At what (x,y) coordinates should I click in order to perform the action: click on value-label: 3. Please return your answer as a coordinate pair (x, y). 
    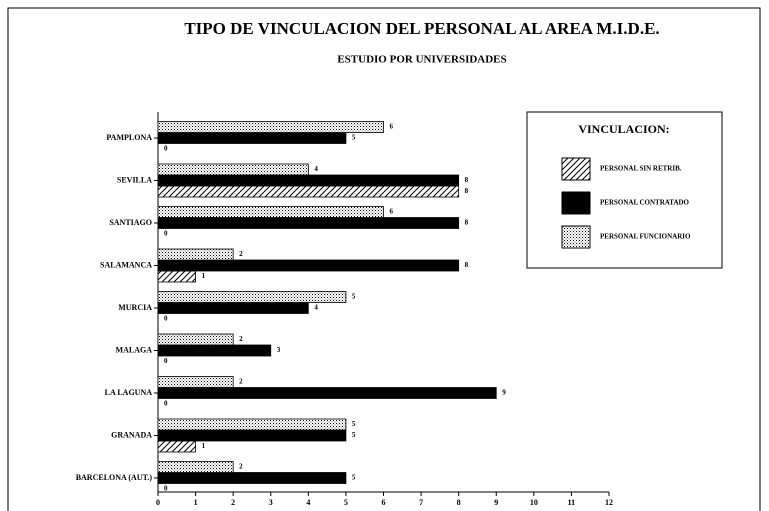
    Looking at the image, I should click on (279, 350).